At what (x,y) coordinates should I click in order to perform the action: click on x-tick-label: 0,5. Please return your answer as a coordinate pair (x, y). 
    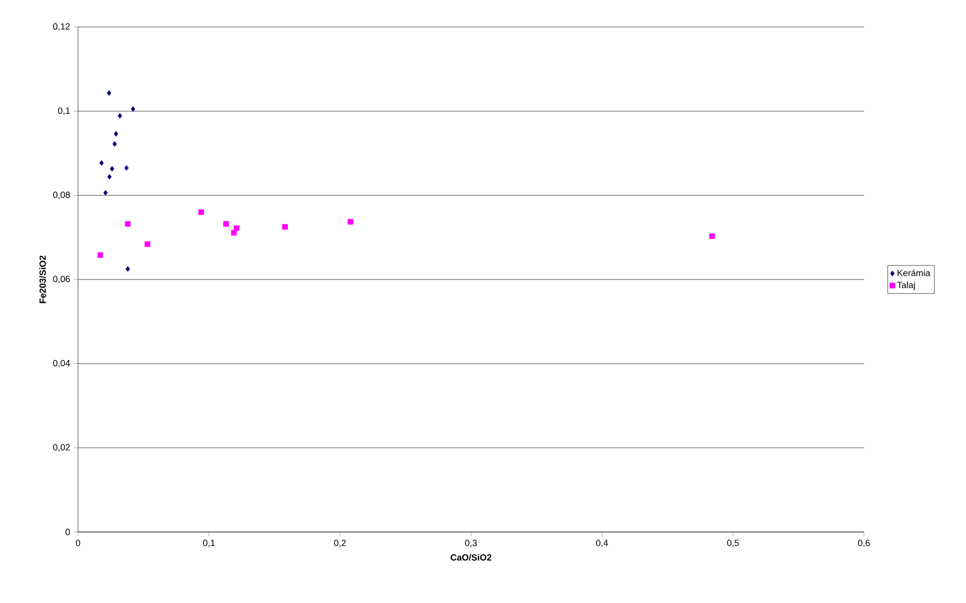
    Looking at the image, I should click on (733, 544).